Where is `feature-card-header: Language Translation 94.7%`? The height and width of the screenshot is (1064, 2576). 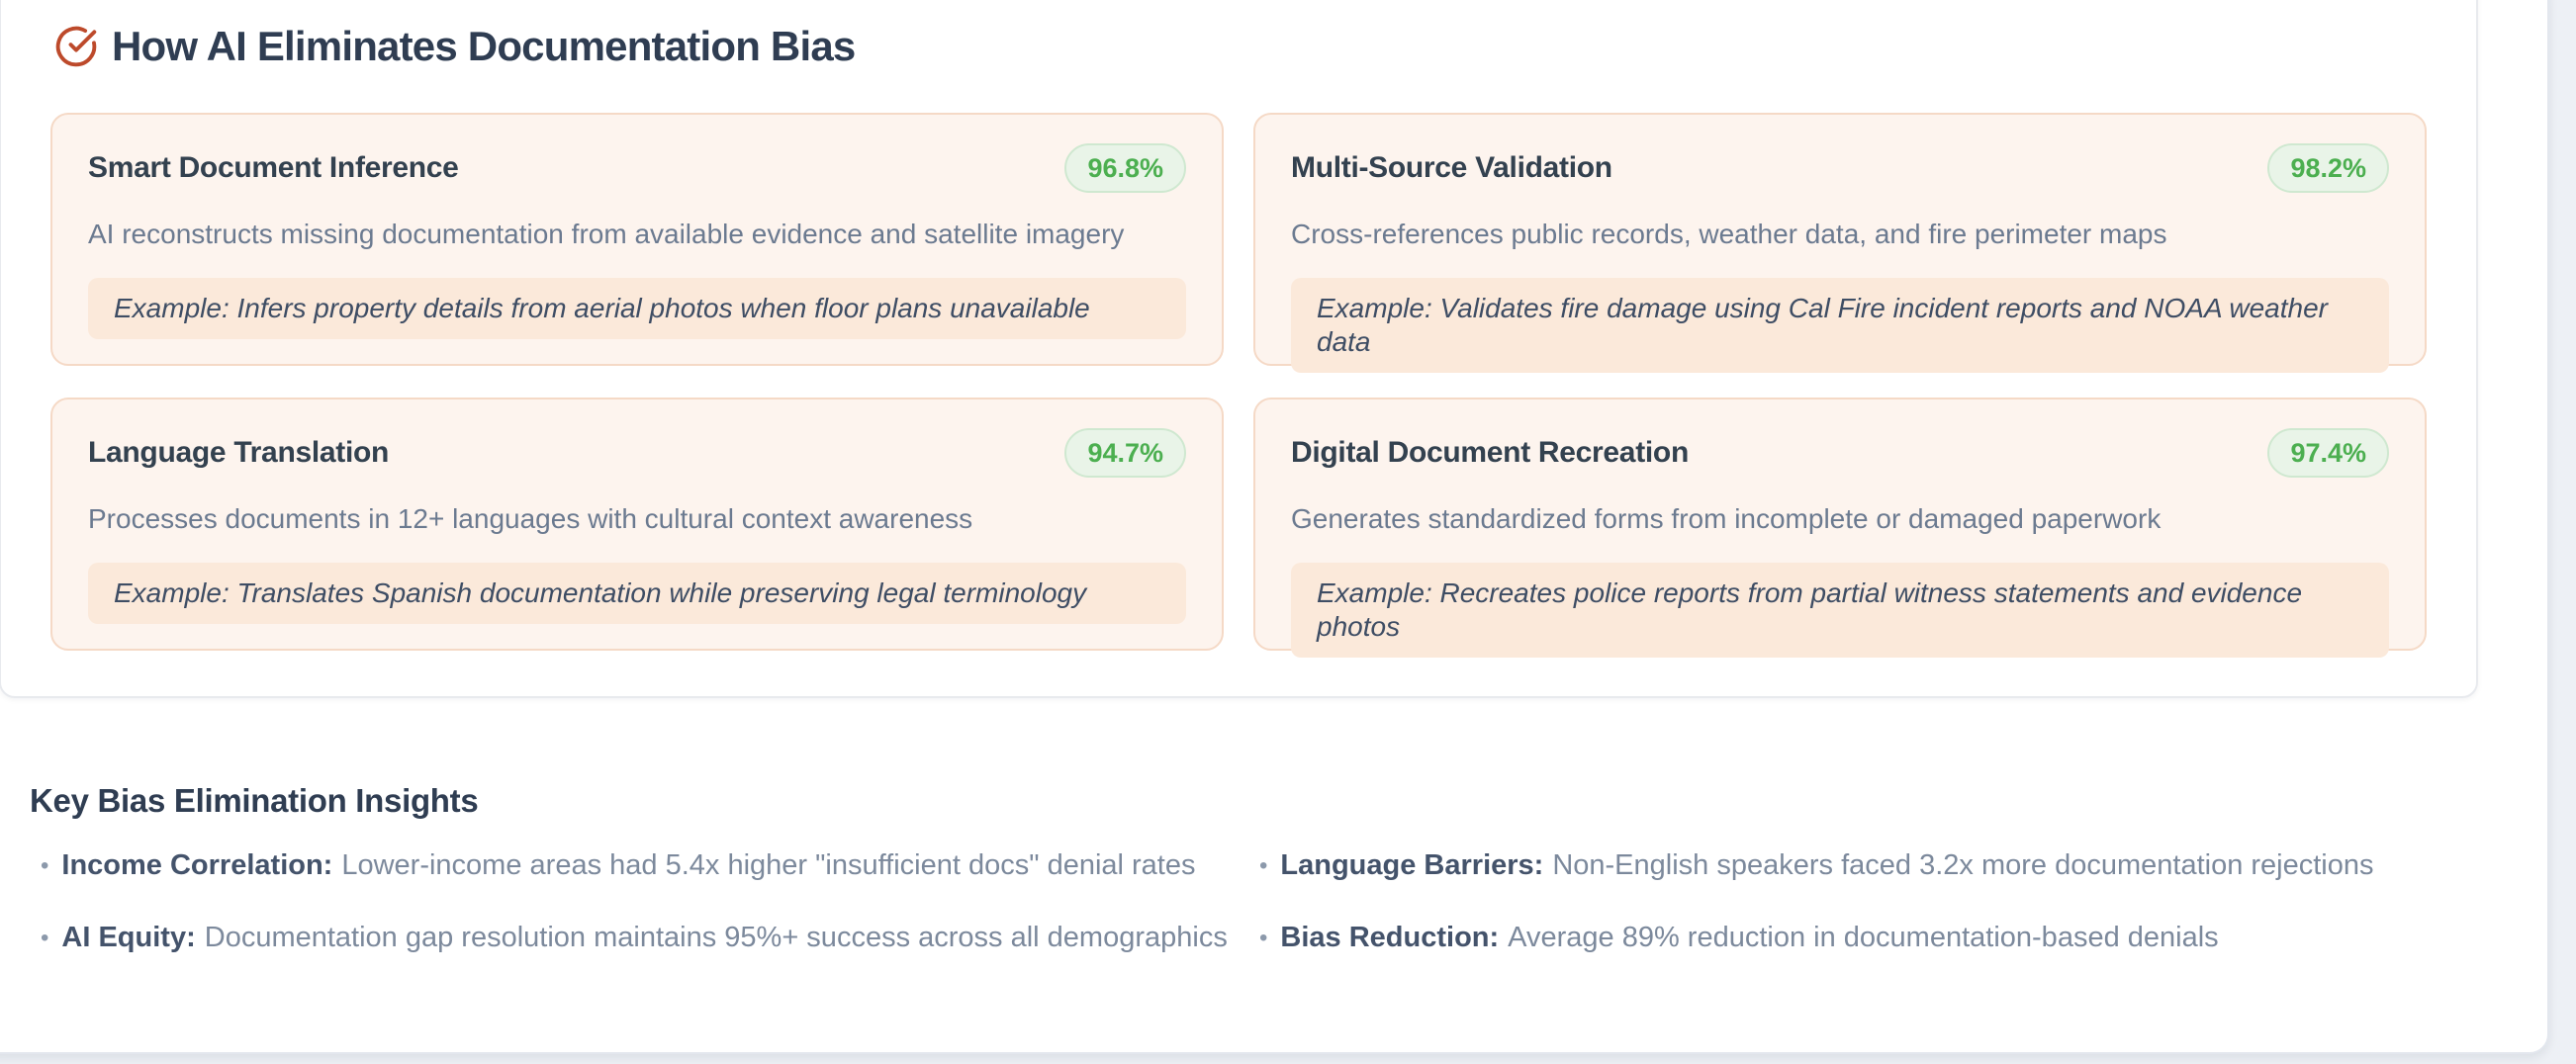
feature-card-header: Language Translation 94.7% is located at coordinates (637, 453).